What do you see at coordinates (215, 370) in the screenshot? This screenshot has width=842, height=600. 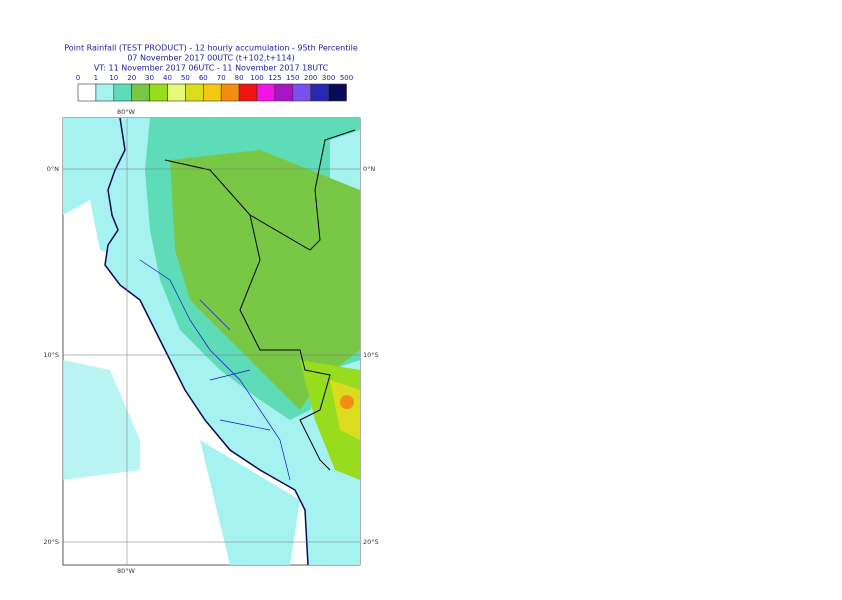 I see `region-borders` at bounding box center [215, 370].